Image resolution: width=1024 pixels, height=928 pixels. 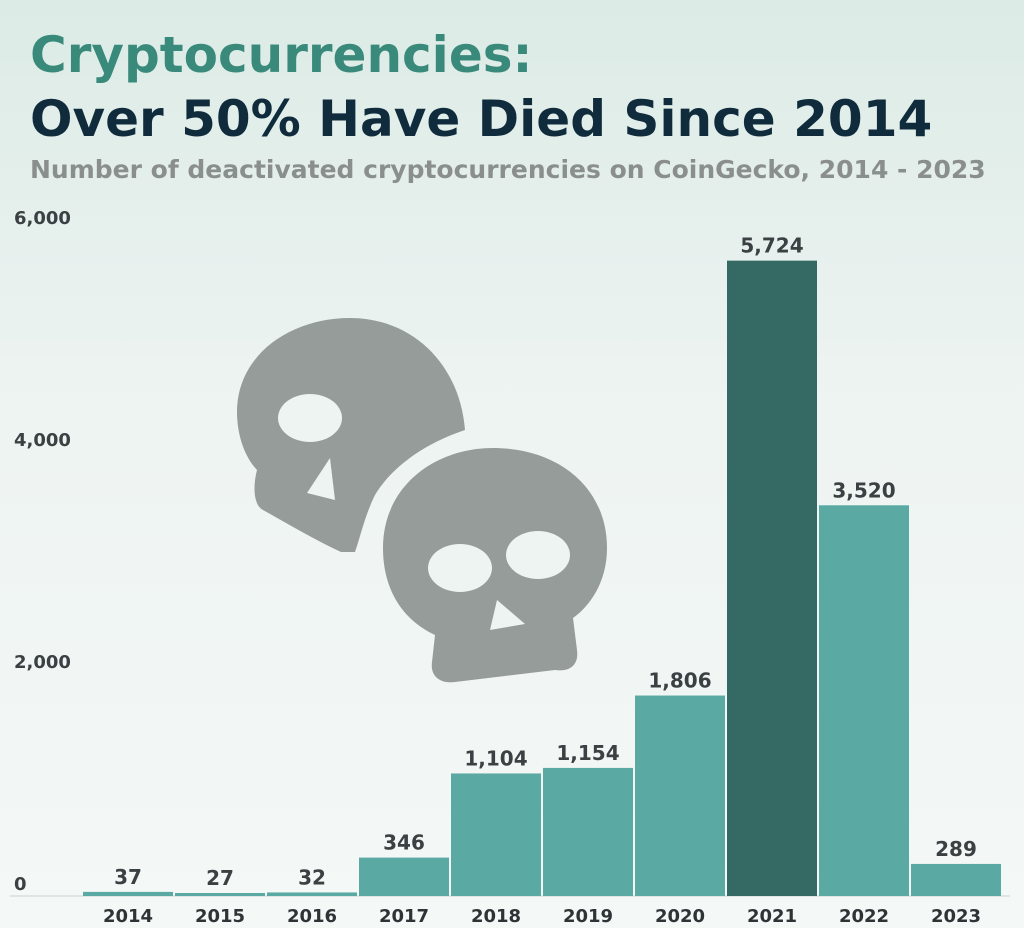 I want to click on bar-2021, so click(x=772, y=578).